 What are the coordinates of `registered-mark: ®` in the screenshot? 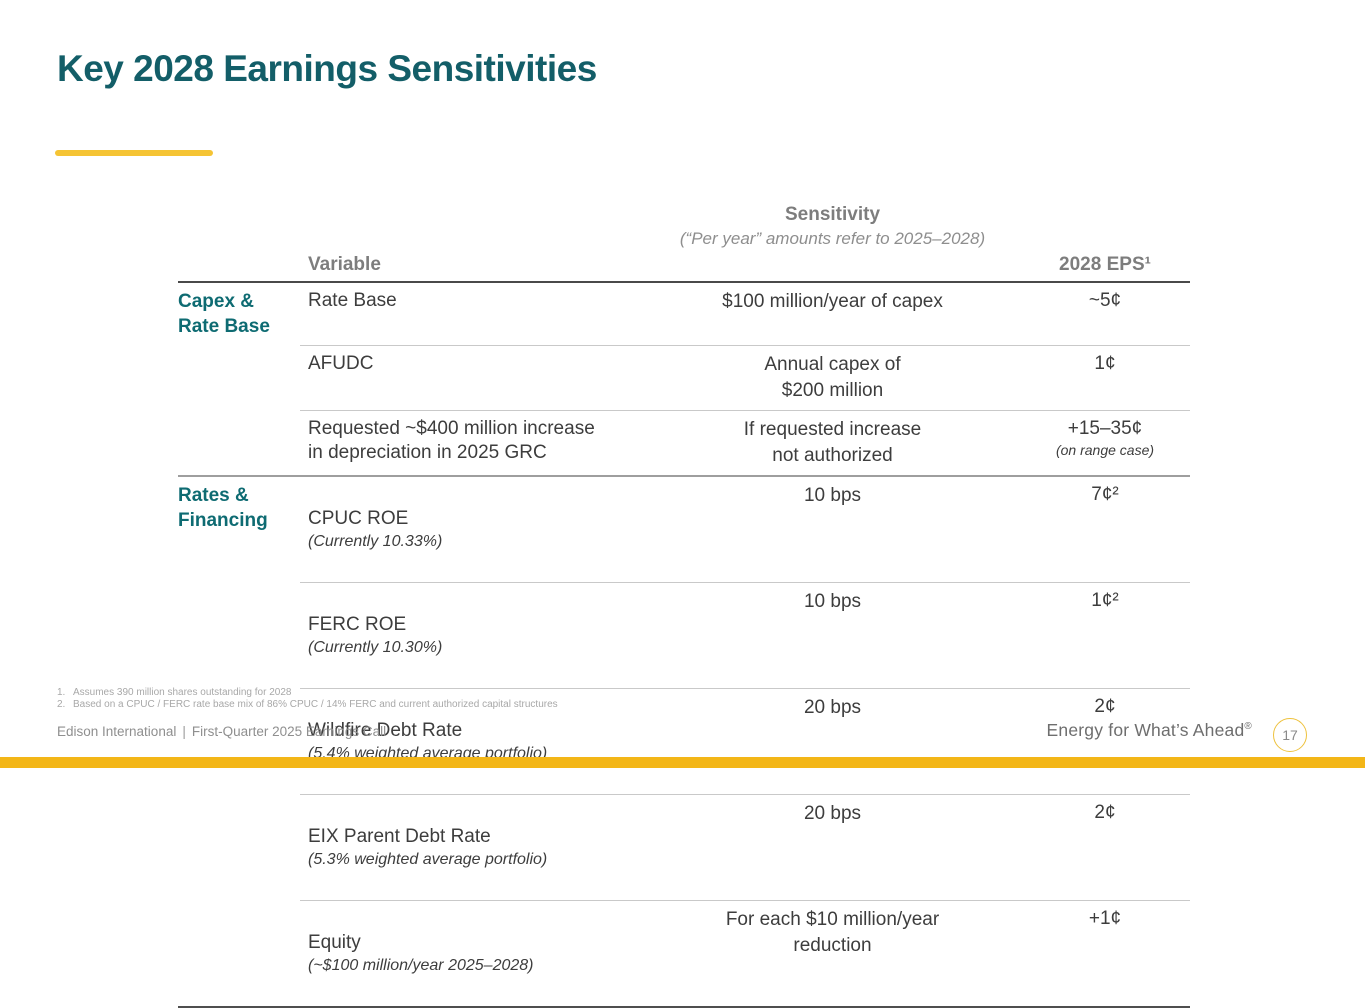 It's located at (1248, 727).